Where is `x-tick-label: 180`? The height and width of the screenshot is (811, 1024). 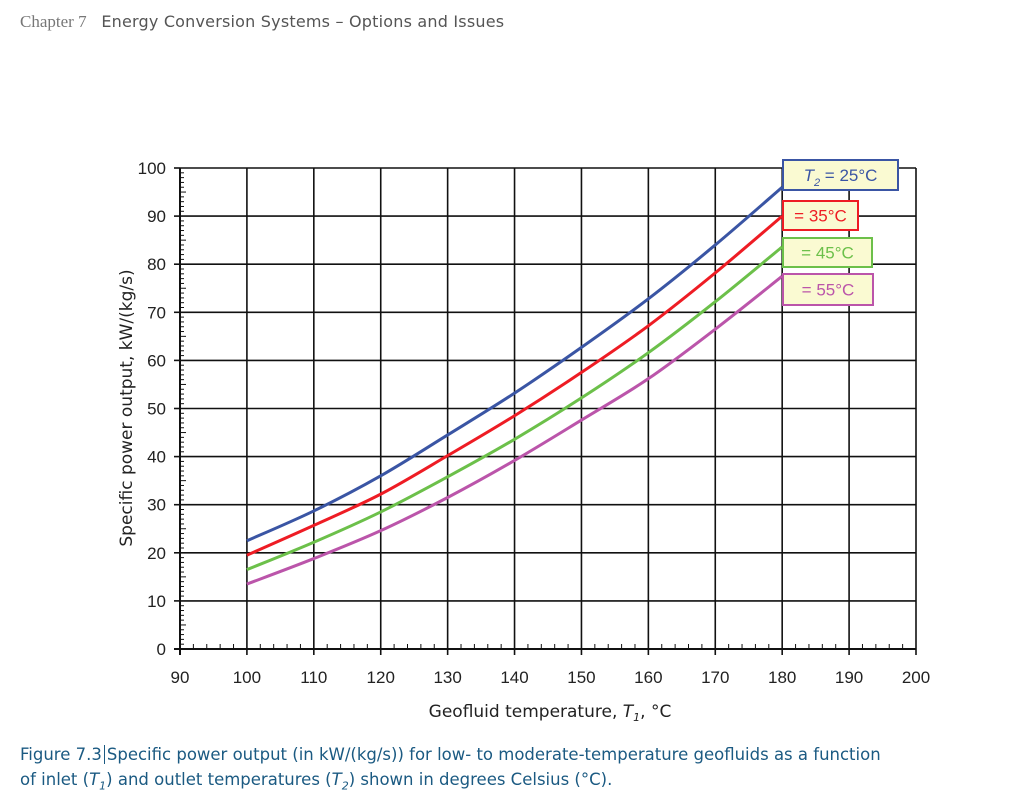
x-tick-label: 180 is located at coordinates (782, 677).